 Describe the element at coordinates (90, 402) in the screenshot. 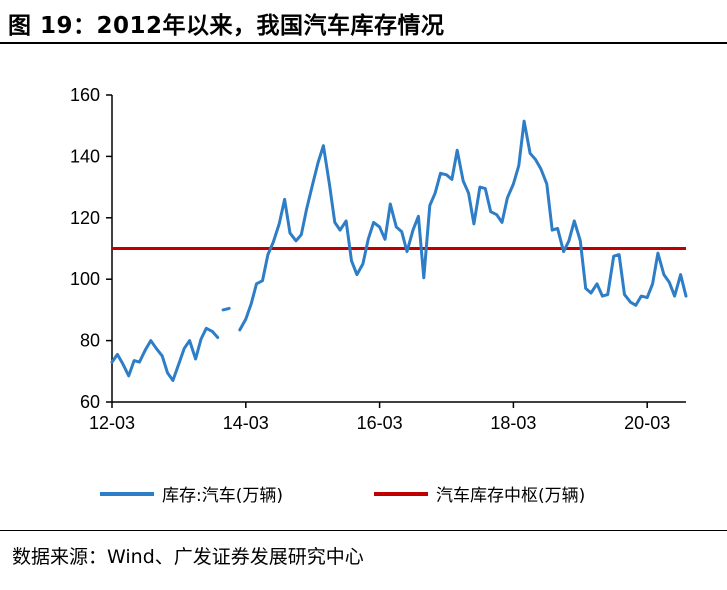

I see `y-tick-label: 60` at that location.